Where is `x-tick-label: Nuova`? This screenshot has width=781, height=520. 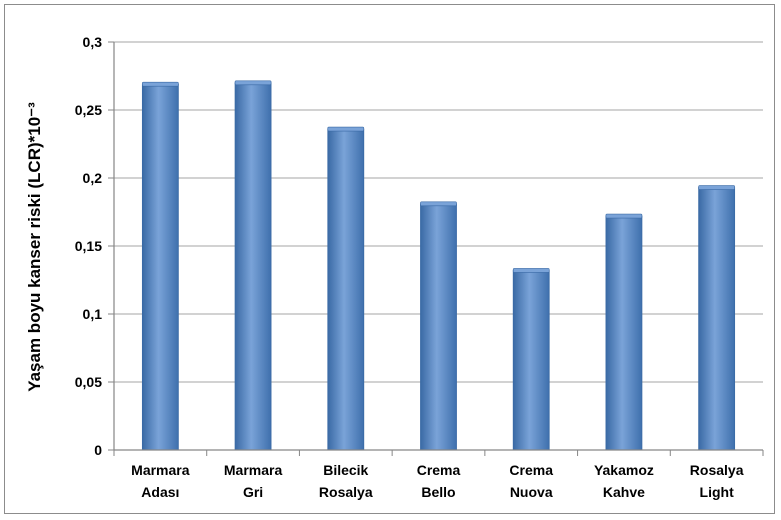
x-tick-label: Nuova is located at coordinates (531, 492).